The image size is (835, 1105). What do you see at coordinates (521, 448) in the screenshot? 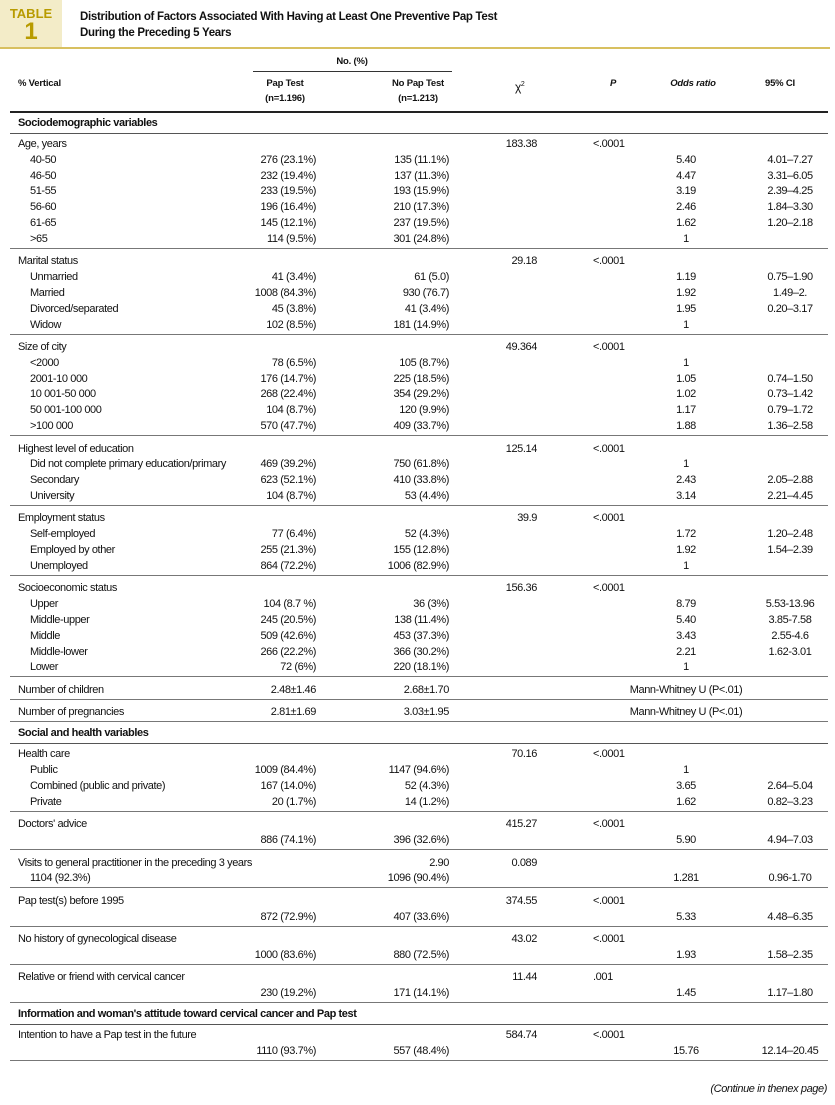
I see `chi-square: 125.14` at bounding box center [521, 448].